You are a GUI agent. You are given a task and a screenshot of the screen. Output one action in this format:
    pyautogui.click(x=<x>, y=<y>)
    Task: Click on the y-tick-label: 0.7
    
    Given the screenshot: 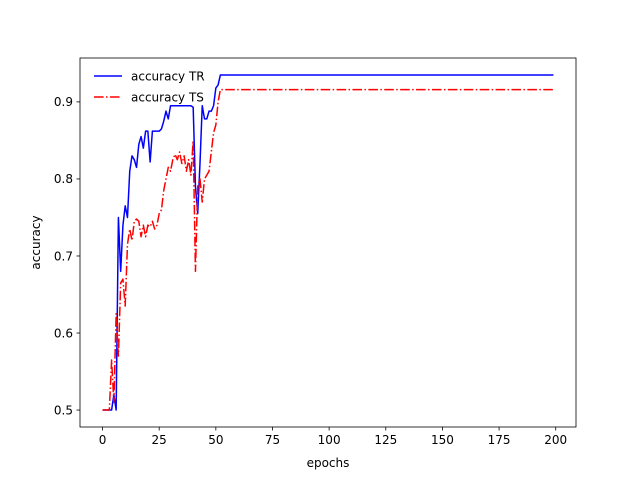 What is the action you would take?
    pyautogui.click(x=63, y=256)
    